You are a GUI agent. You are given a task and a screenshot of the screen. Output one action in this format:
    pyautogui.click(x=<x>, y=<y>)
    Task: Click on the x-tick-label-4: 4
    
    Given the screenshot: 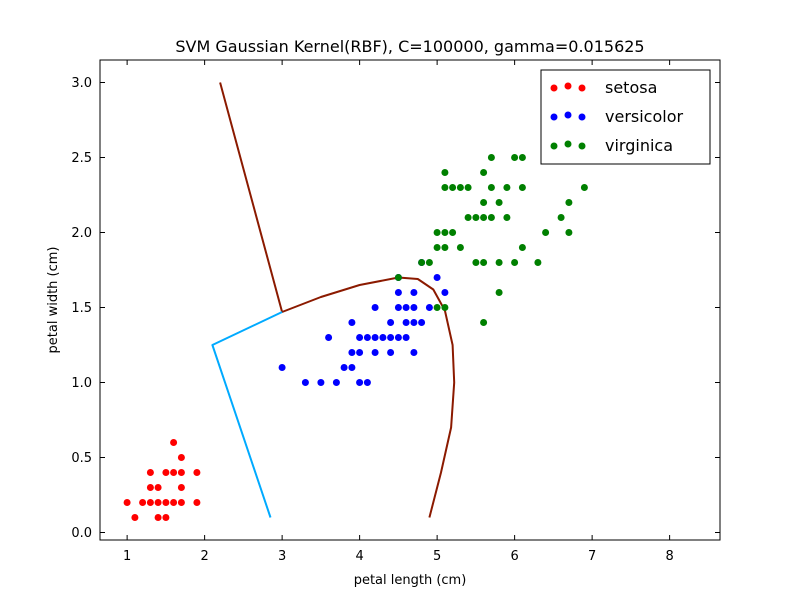 What is the action you would take?
    pyautogui.click(x=359, y=556)
    